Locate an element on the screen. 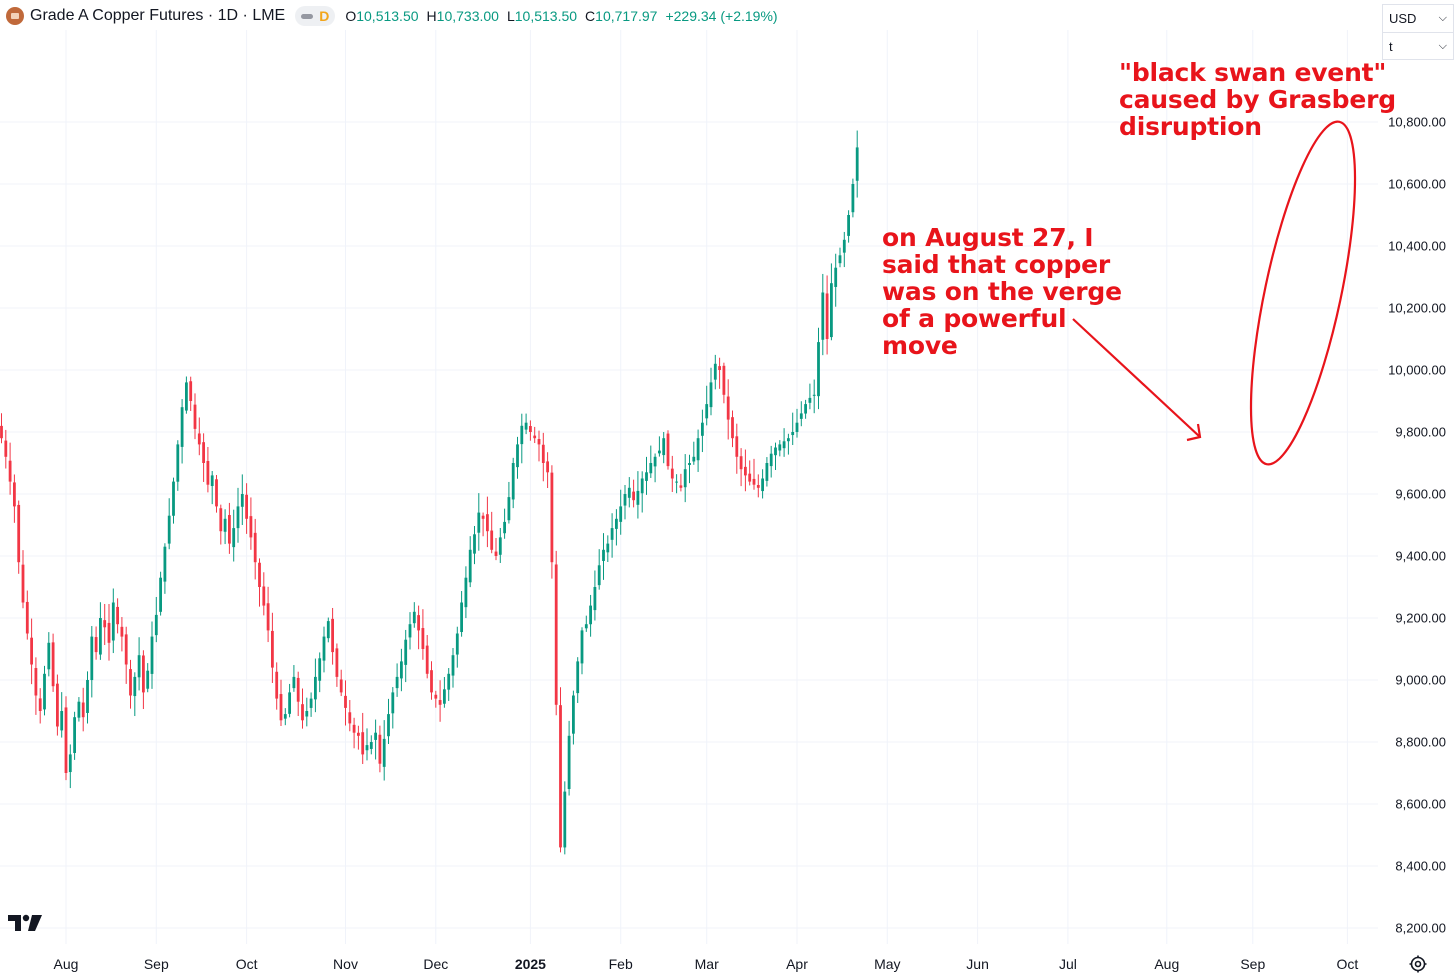 This screenshot has height=980, width=1456. annotation-arrow-line is located at coordinates (1136, 378).